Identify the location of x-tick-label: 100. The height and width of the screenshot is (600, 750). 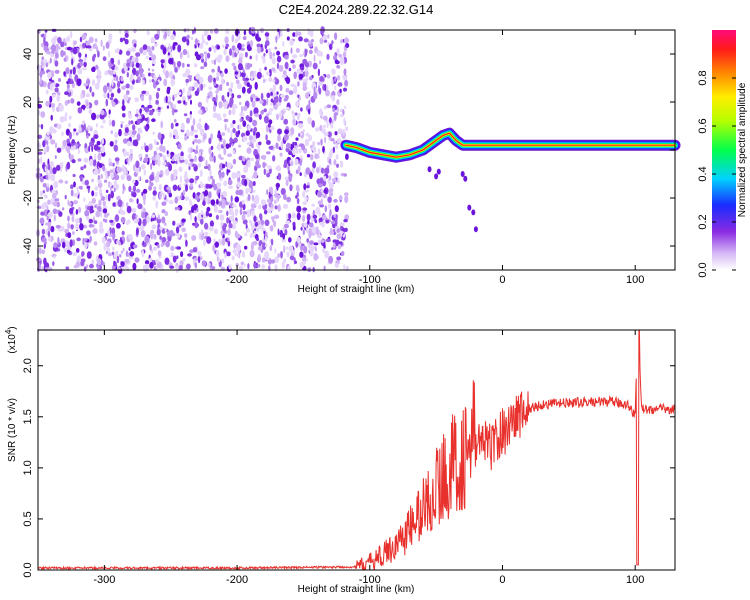
(635, 280).